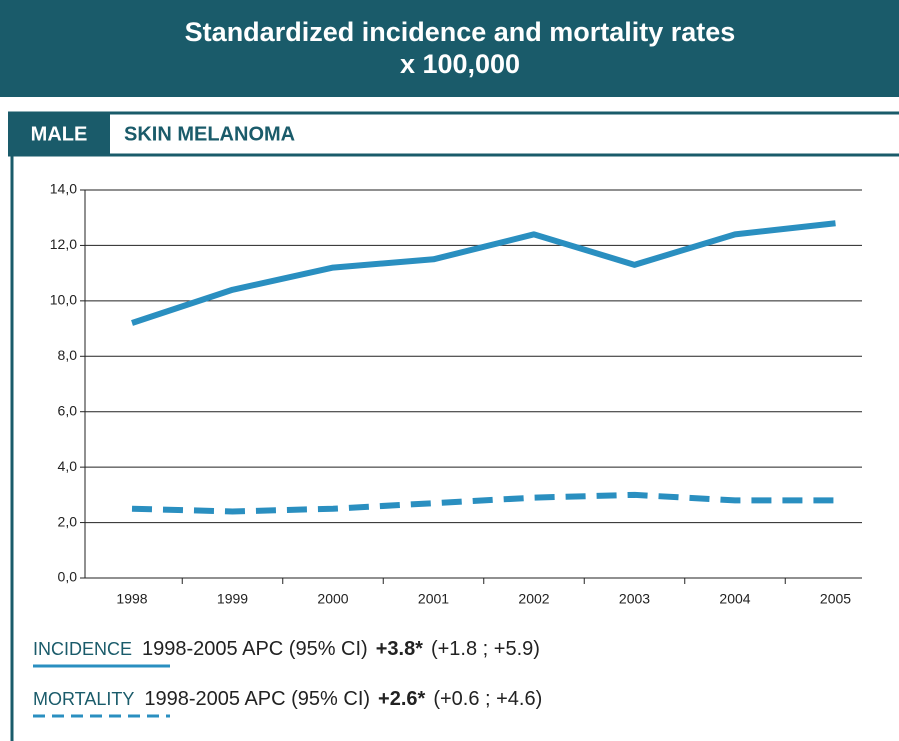  I want to click on y-tick-label: 10,0, so click(63, 300).